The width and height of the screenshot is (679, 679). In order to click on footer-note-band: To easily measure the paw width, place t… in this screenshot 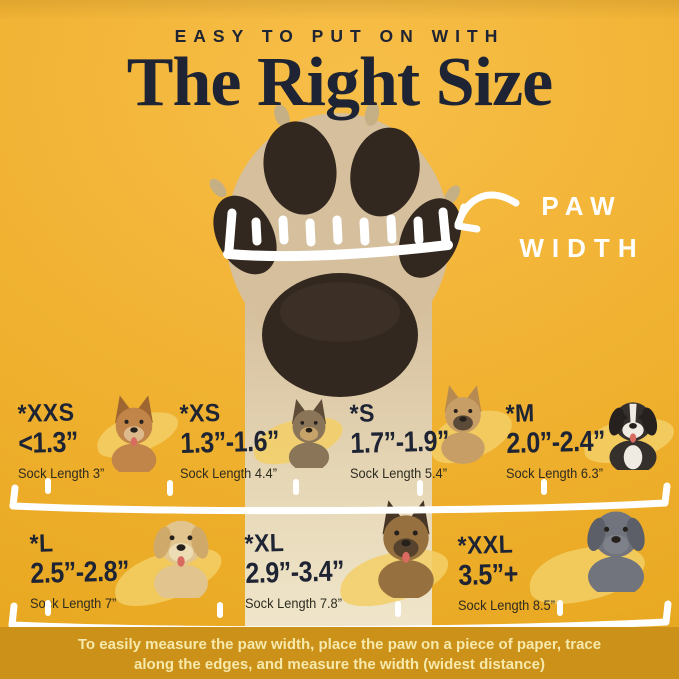, I will do `click(339, 653)`.